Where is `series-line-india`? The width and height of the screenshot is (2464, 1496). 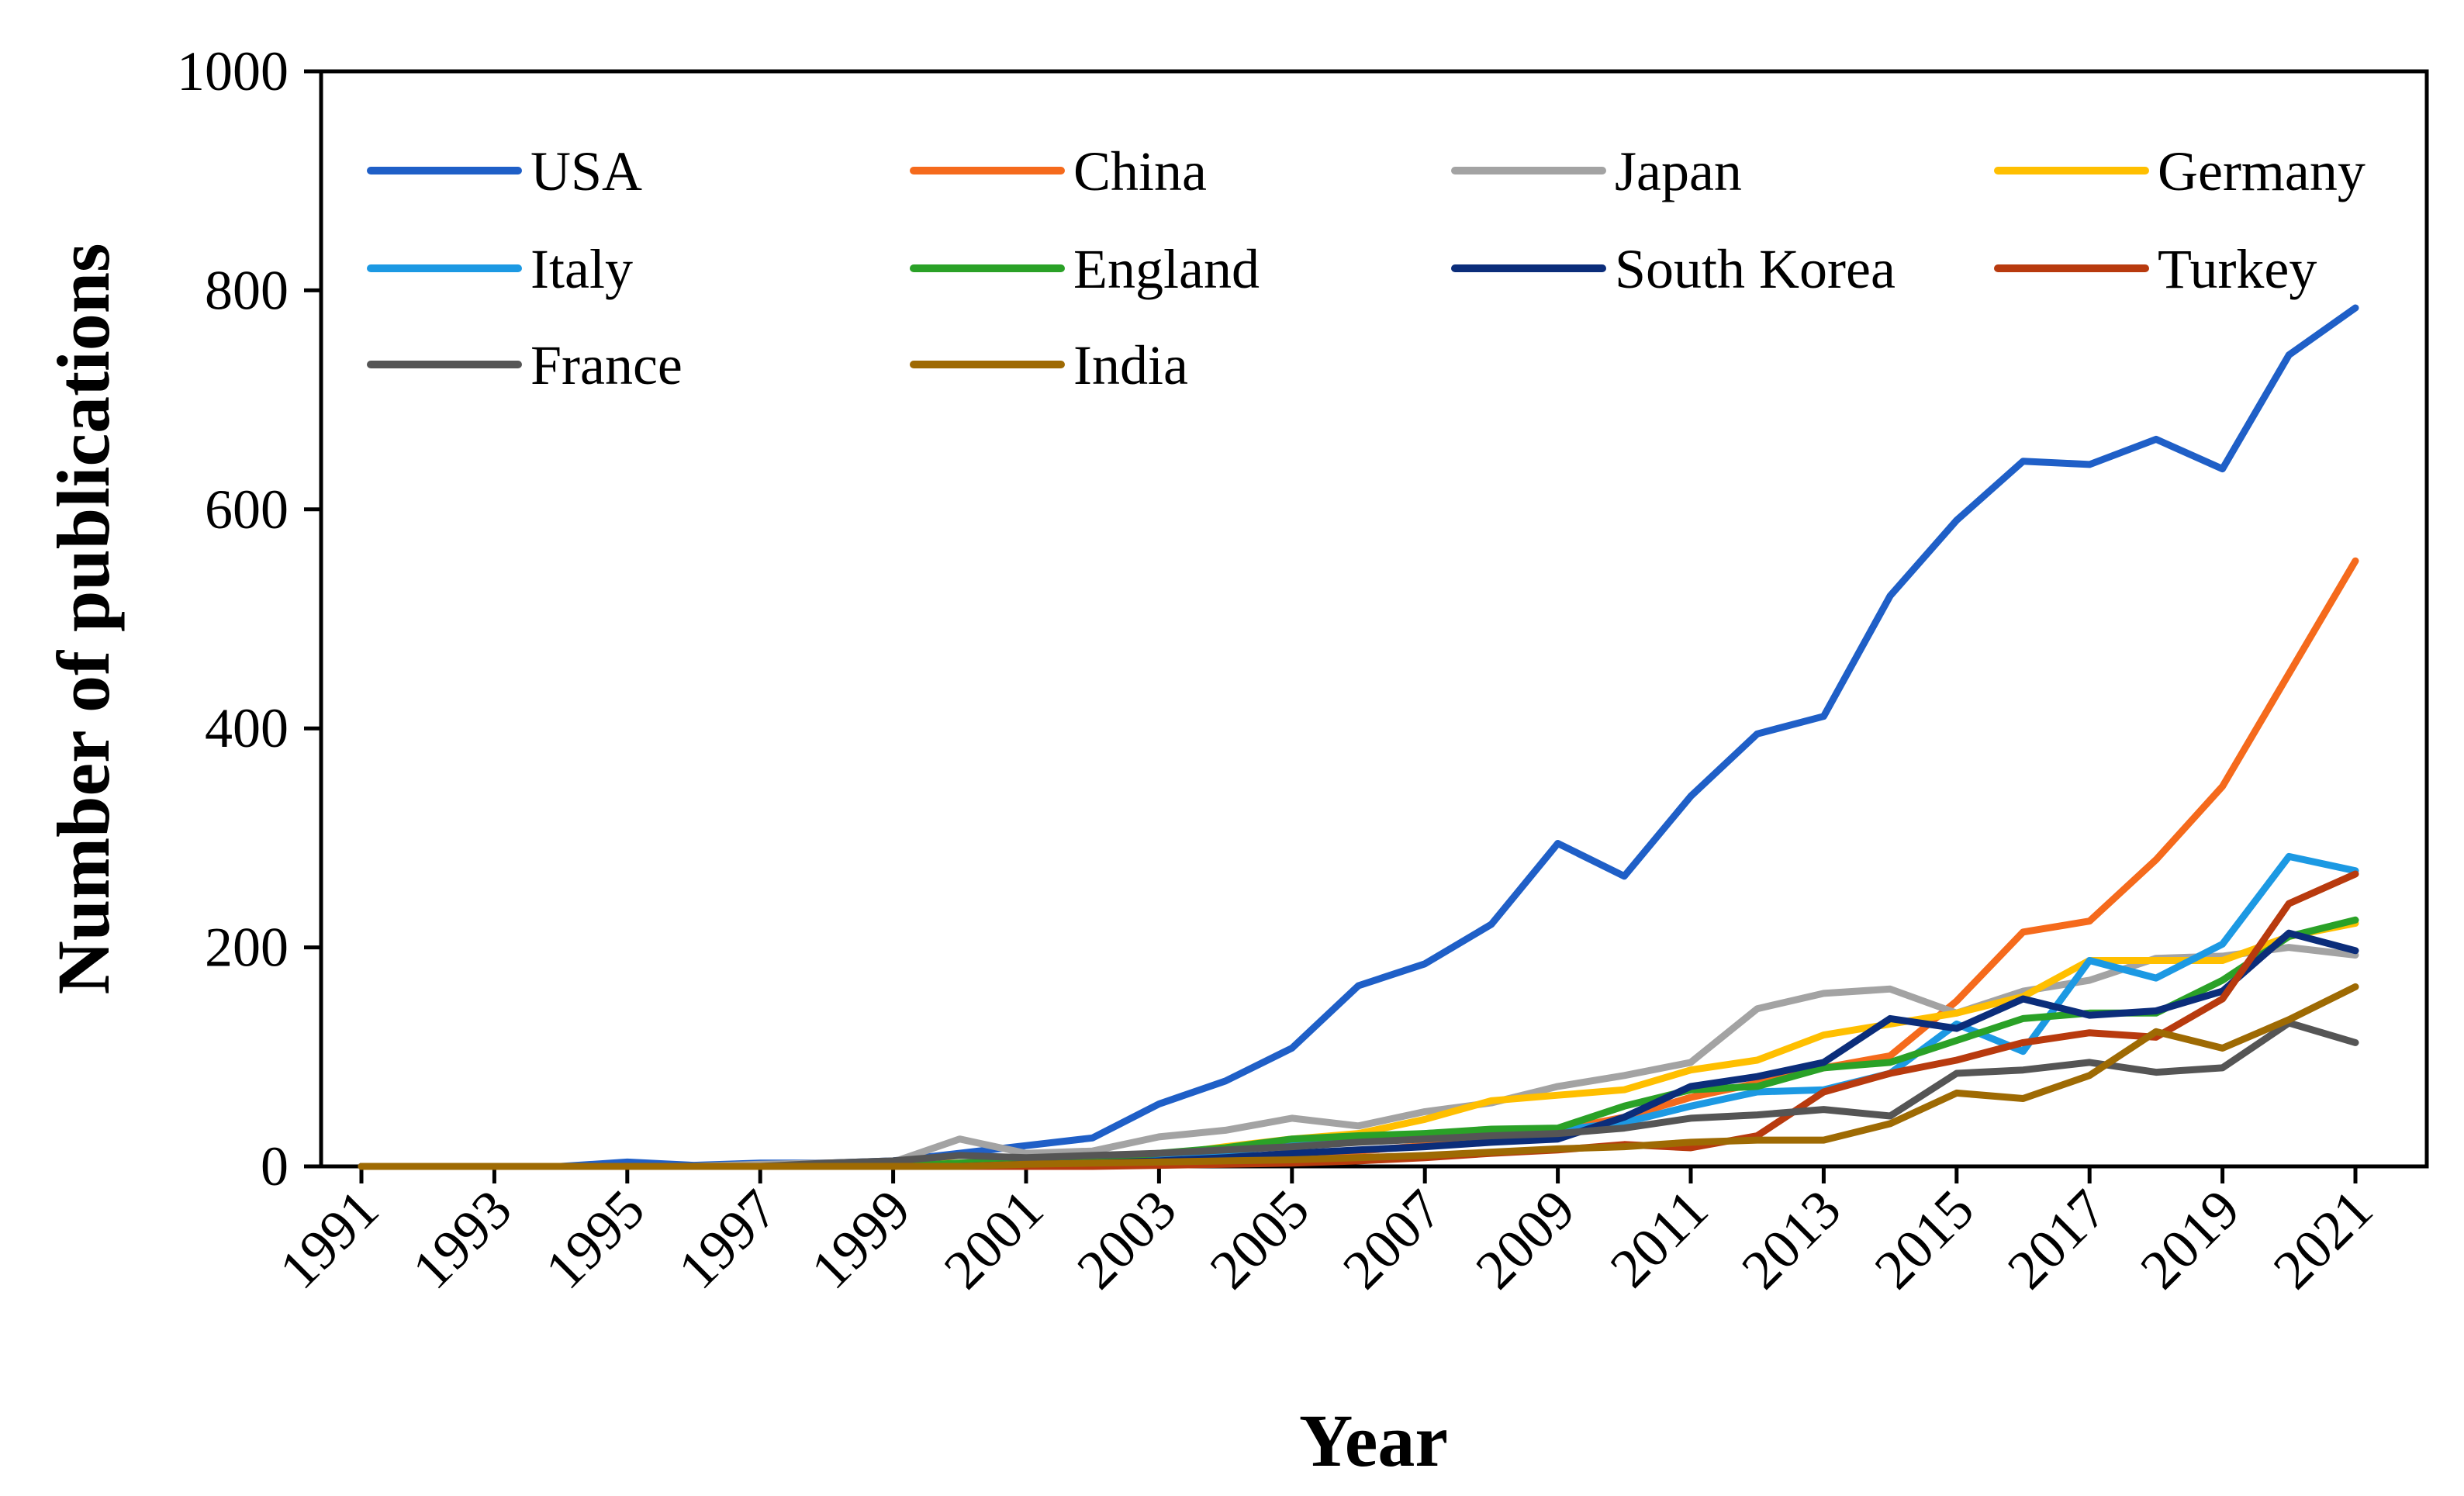
series-line-india is located at coordinates (1358, 1077).